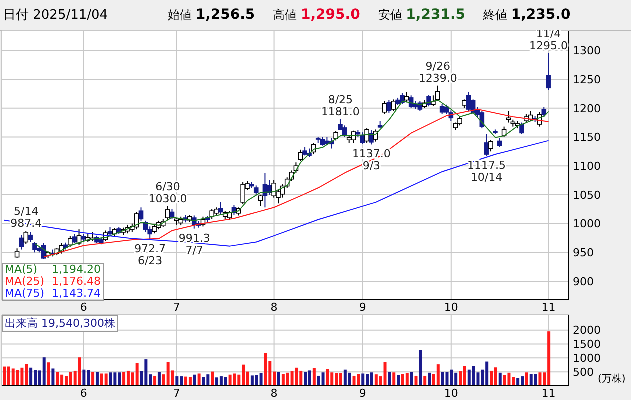 The width and height of the screenshot is (631, 400). I want to click on series-label: MA(25), so click(25, 281).